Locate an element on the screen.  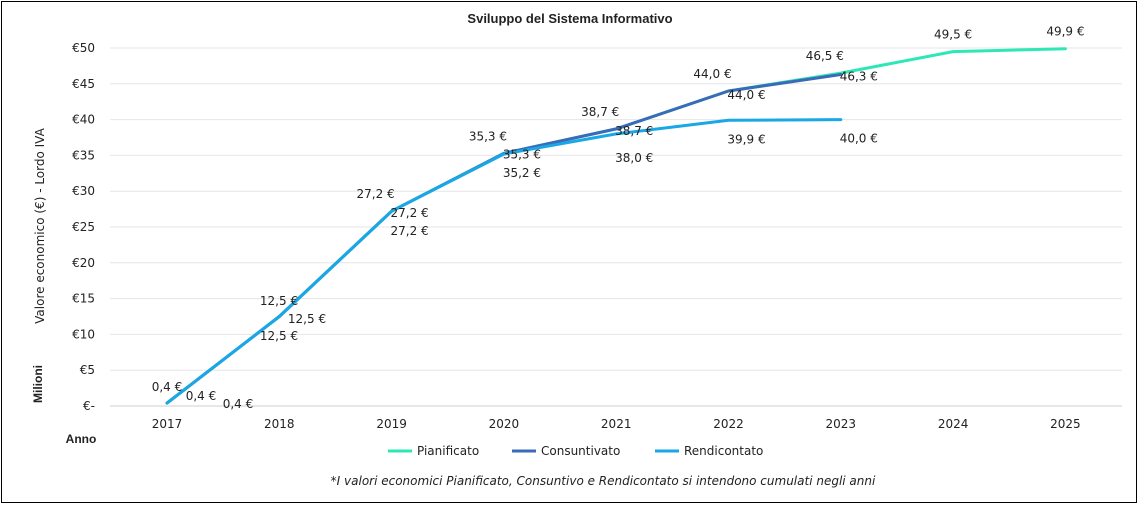
x-tick-label: 2021 is located at coordinates (616, 424).